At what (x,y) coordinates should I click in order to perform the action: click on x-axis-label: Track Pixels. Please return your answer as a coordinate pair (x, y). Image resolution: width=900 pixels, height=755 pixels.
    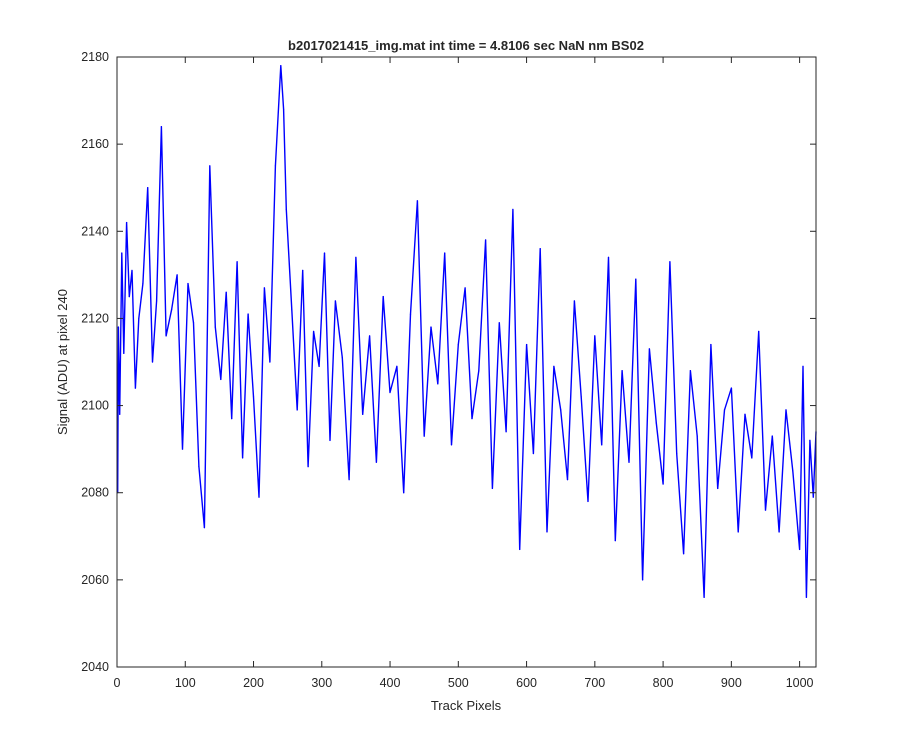
    Looking at the image, I should click on (466, 705).